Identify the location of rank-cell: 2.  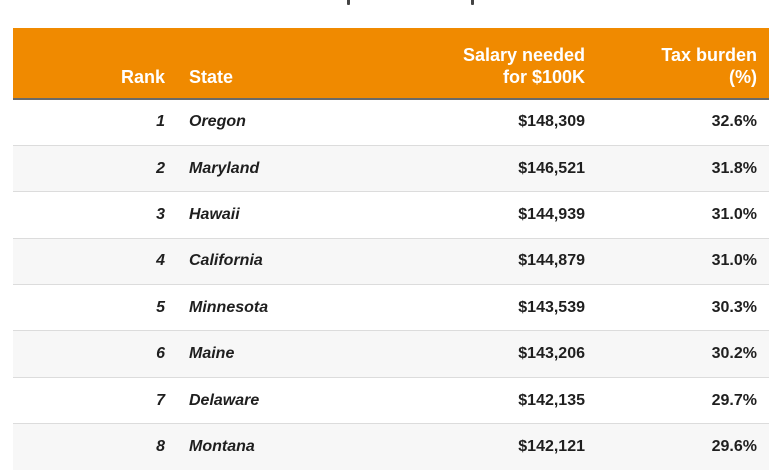
(95, 169).